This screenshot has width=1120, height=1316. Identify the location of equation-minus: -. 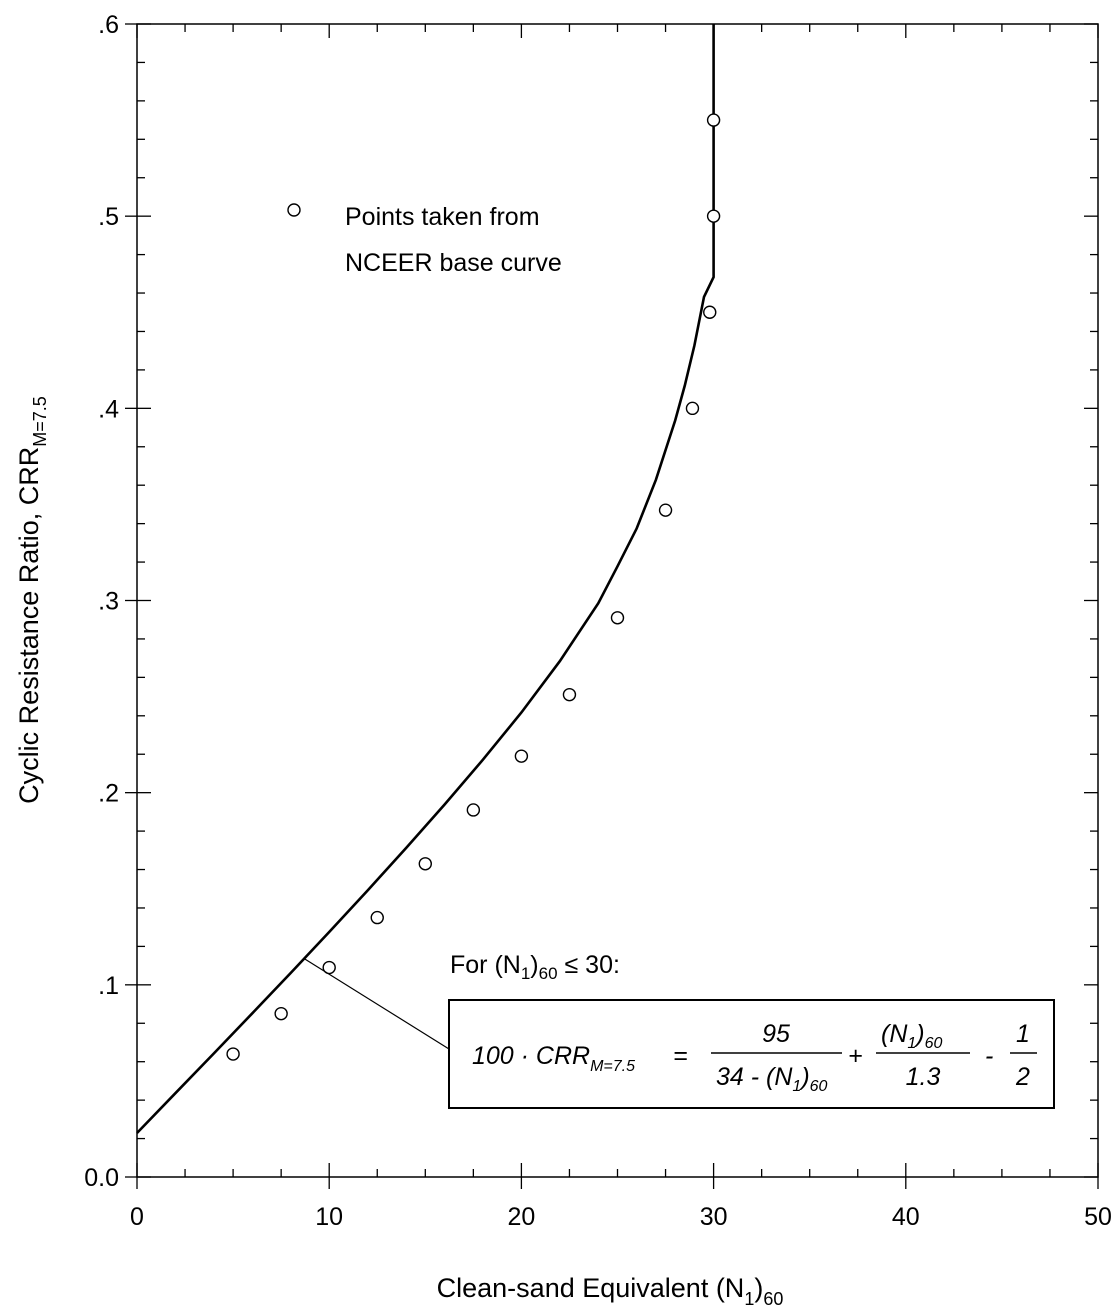
(989, 1056).